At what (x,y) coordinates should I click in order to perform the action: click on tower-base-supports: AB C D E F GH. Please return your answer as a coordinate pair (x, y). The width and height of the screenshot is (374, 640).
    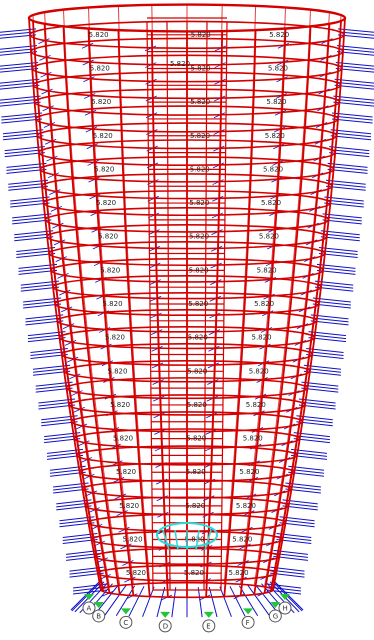
    Looking at the image, I should click on (187, 577).